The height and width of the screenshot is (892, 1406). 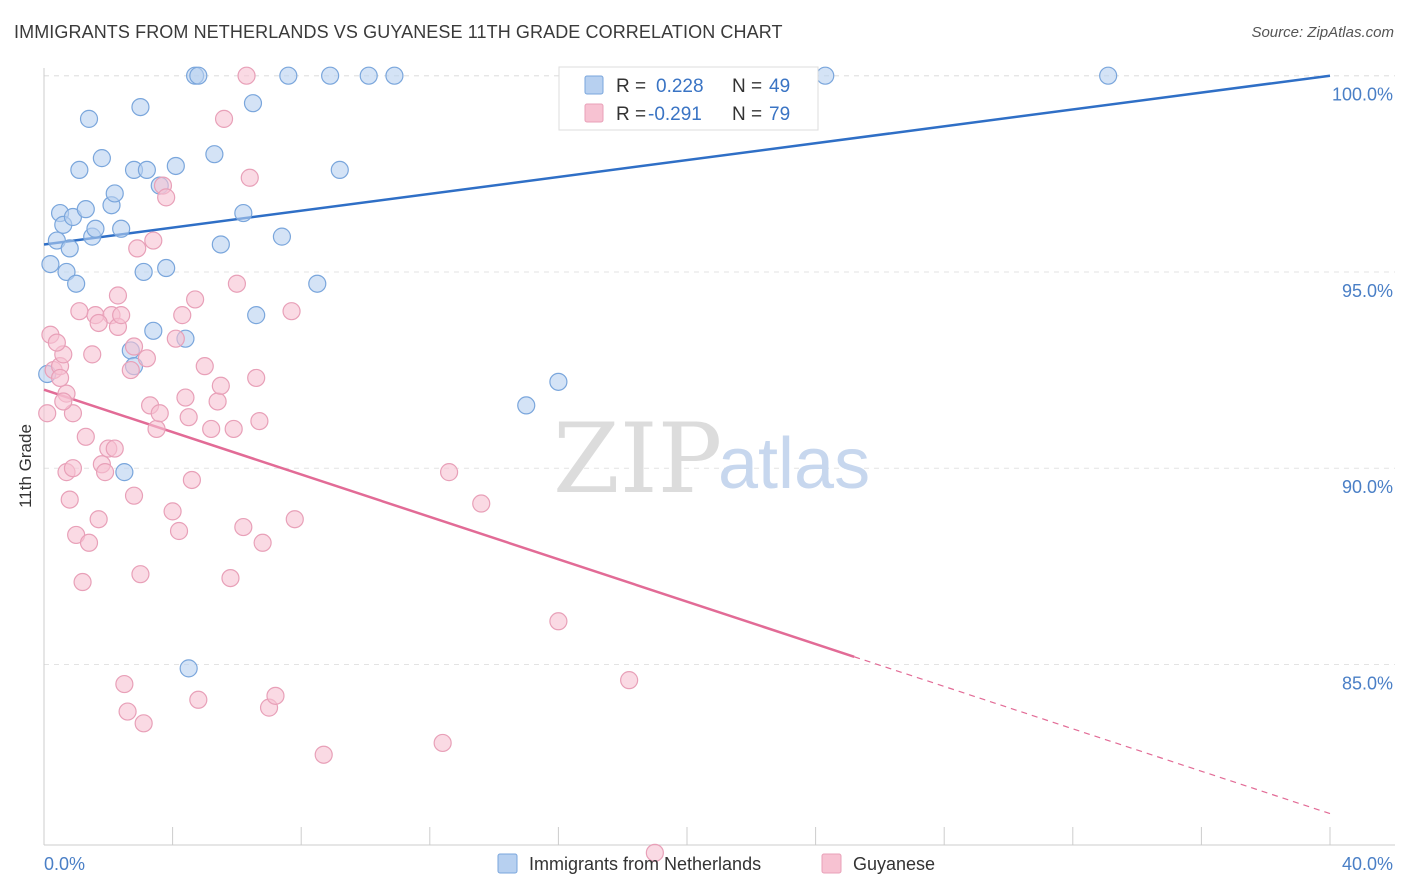 I want to click on legend-swatch-guyanese, so click(x=594, y=113).